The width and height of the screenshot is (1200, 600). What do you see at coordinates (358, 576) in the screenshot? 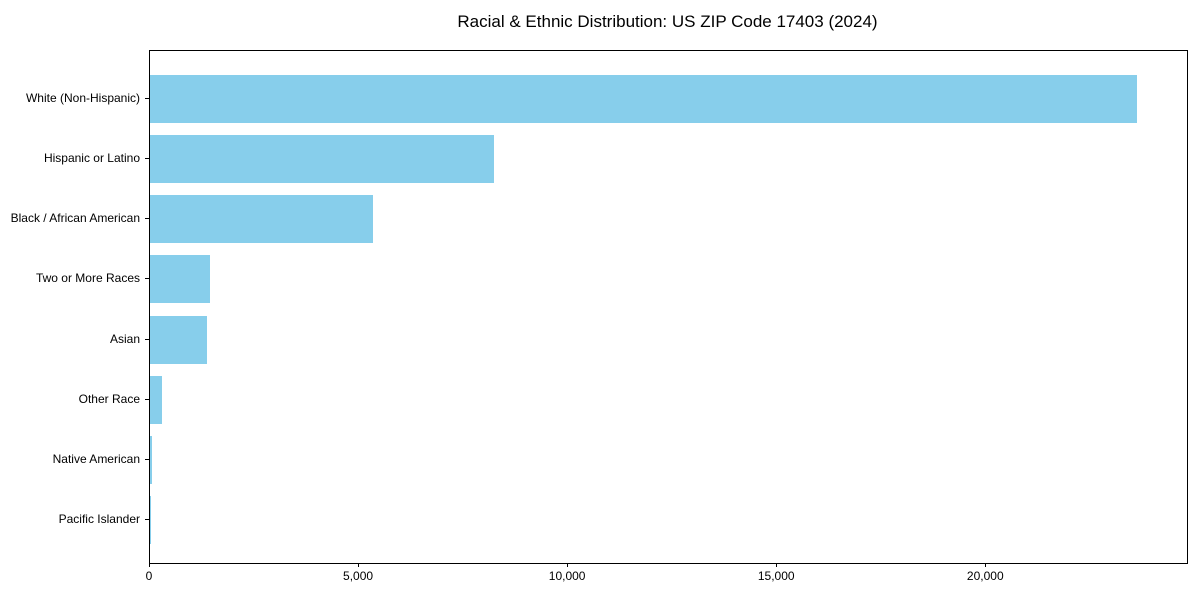
I see `x-tick-label: 5,000` at bounding box center [358, 576].